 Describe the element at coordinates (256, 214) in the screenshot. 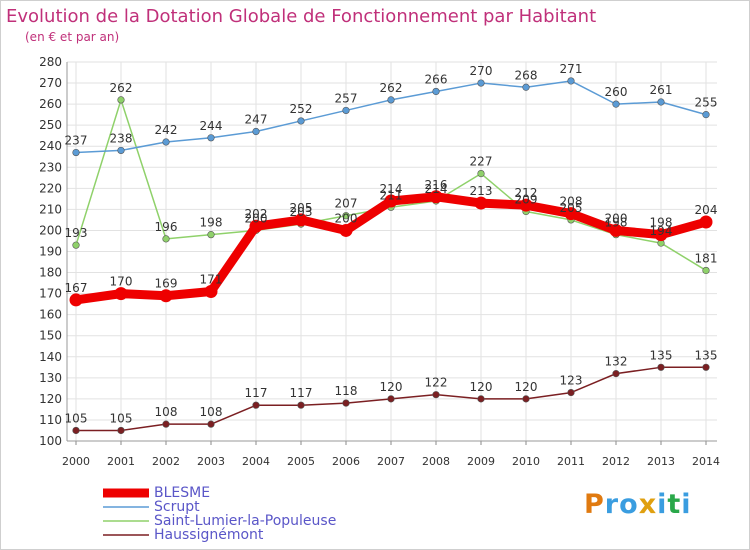

I see `data-label: 202` at that location.